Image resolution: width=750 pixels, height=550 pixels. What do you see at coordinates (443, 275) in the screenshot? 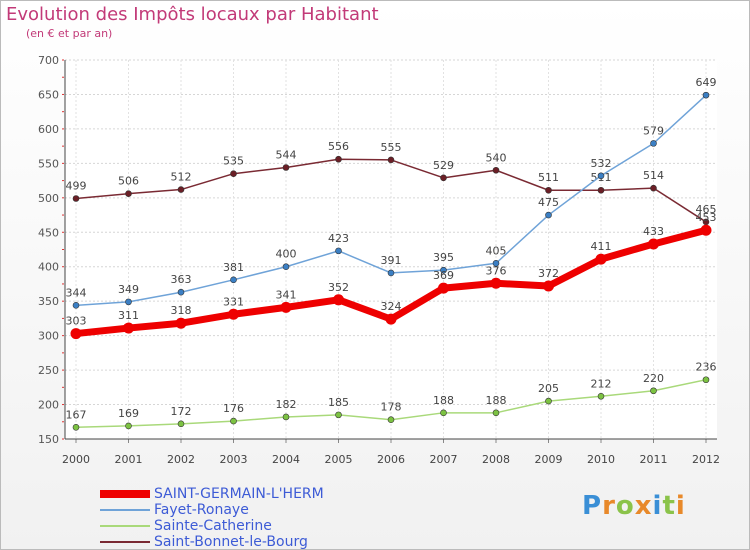
I see `data-label: 369` at bounding box center [443, 275].